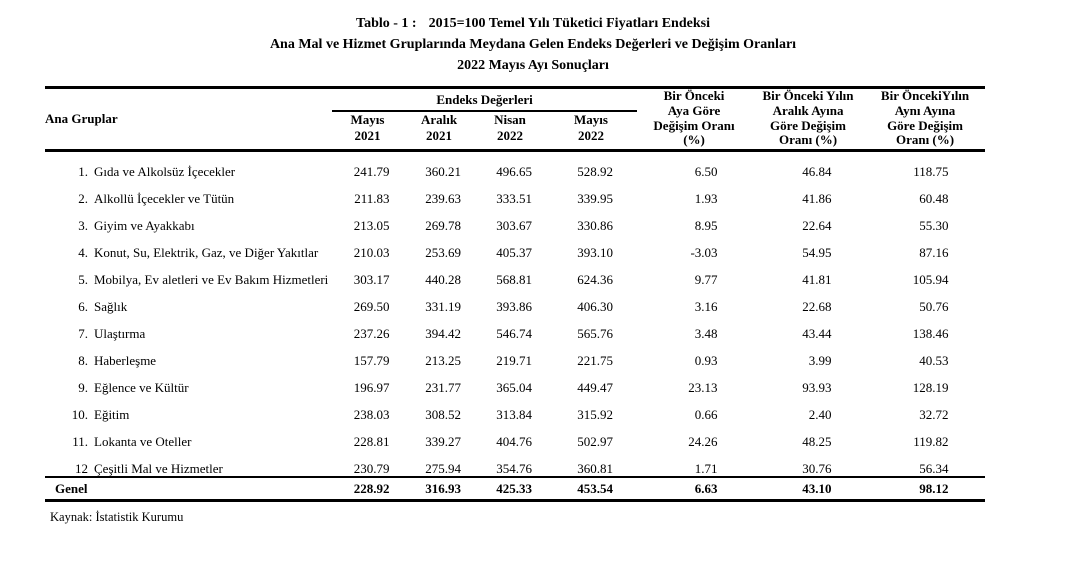  Describe the element at coordinates (188, 327) in the screenshot. I see `row-name-cell: 7. Ulaştırma` at that location.